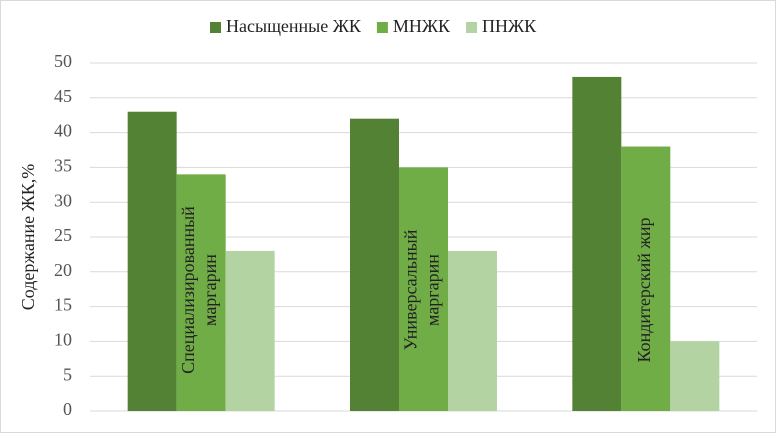  I want to click on category-label: Специализированный маргарин, so click(199, 290).